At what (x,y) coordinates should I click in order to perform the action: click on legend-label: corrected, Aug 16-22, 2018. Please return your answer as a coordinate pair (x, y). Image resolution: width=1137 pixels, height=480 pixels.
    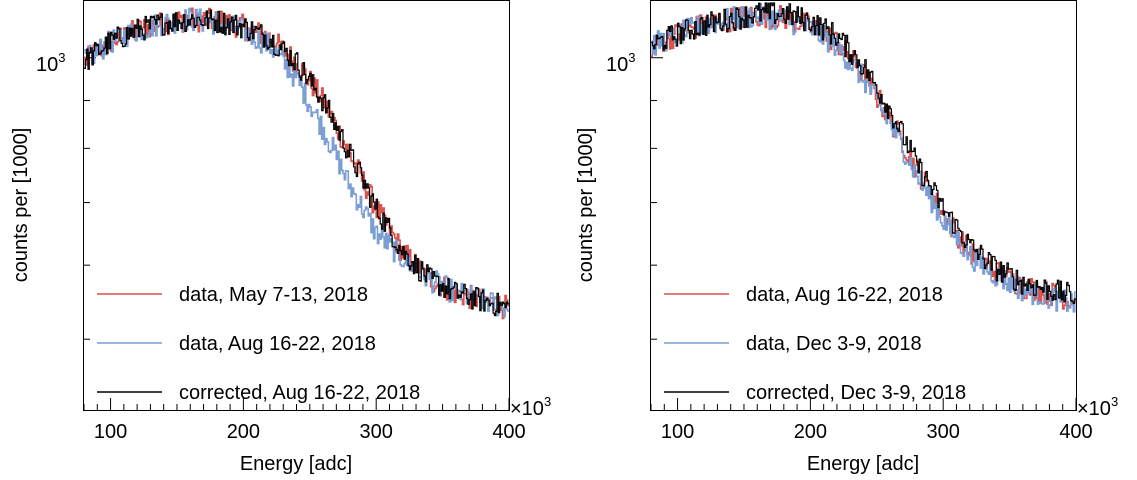
    Looking at the image, I should click on (299, 393).